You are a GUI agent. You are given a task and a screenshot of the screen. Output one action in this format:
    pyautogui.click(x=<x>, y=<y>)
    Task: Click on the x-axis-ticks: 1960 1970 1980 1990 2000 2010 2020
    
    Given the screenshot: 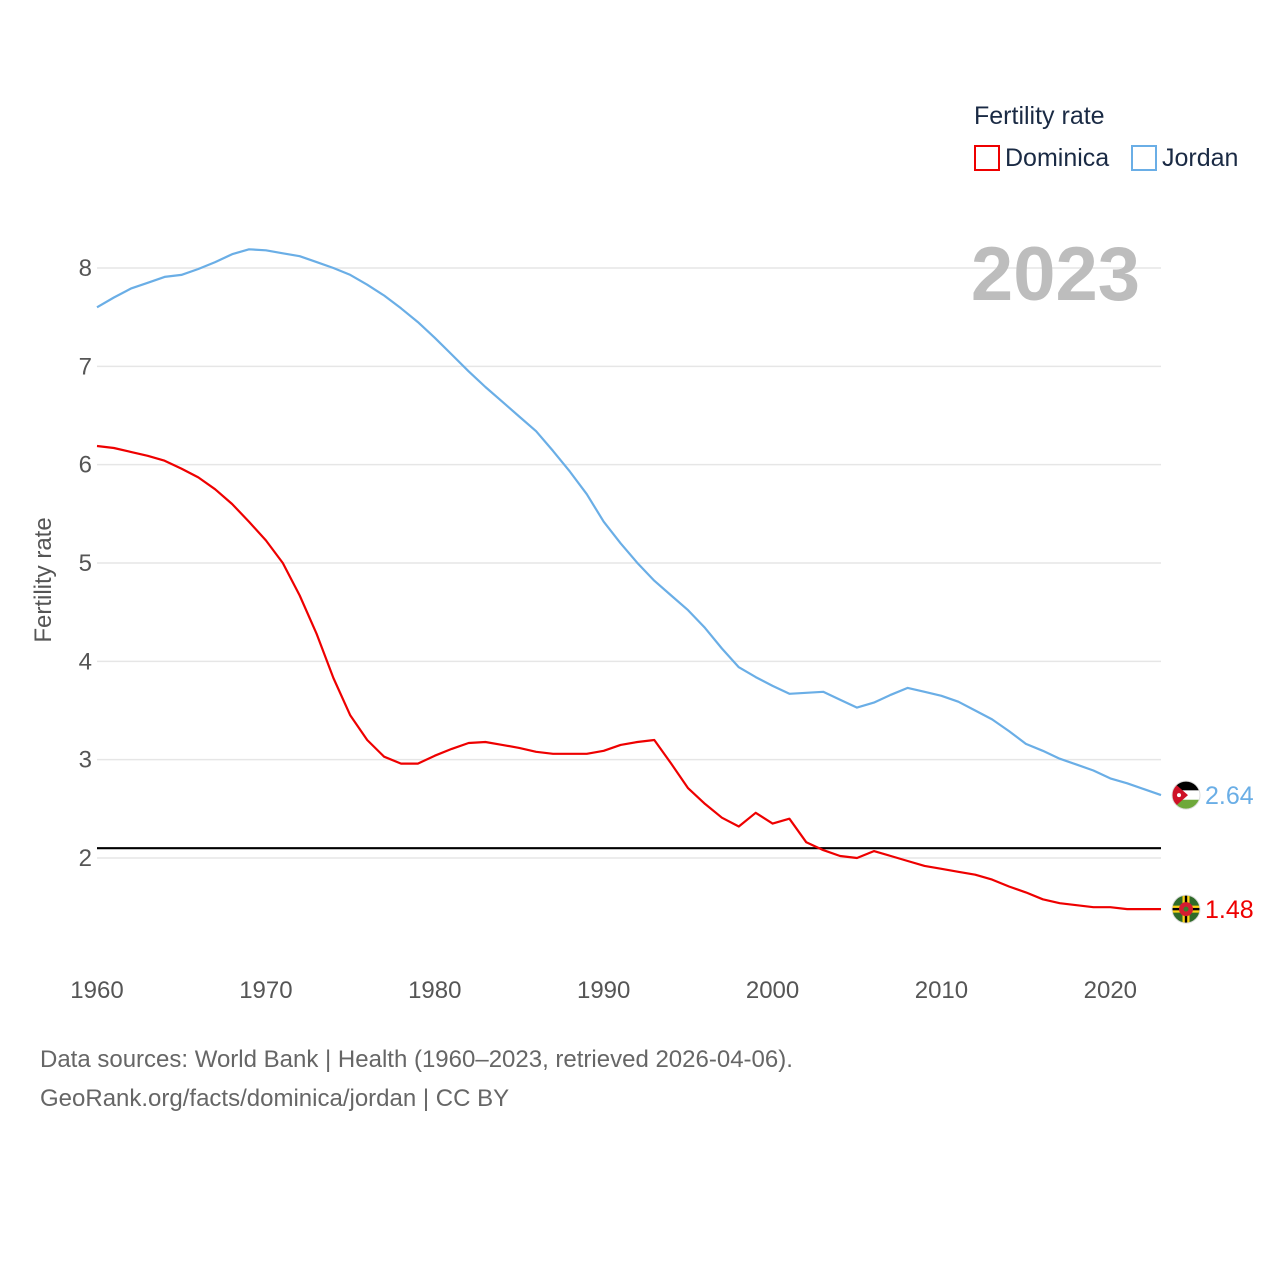 What is the action you would take?
    pyautogui.click(x=603, y=990)
    